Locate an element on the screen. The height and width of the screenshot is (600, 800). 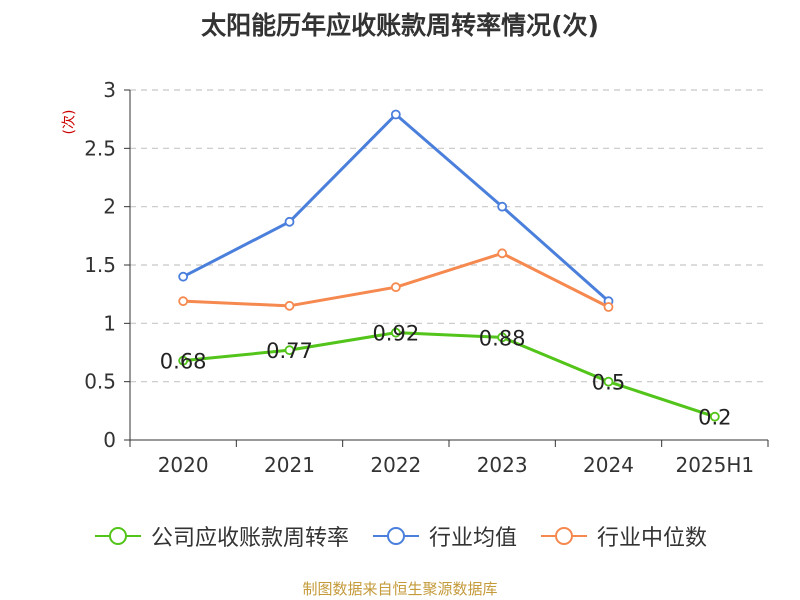
legend-label-industry-avg: 行业均值 is located at coordinates (472, 538).